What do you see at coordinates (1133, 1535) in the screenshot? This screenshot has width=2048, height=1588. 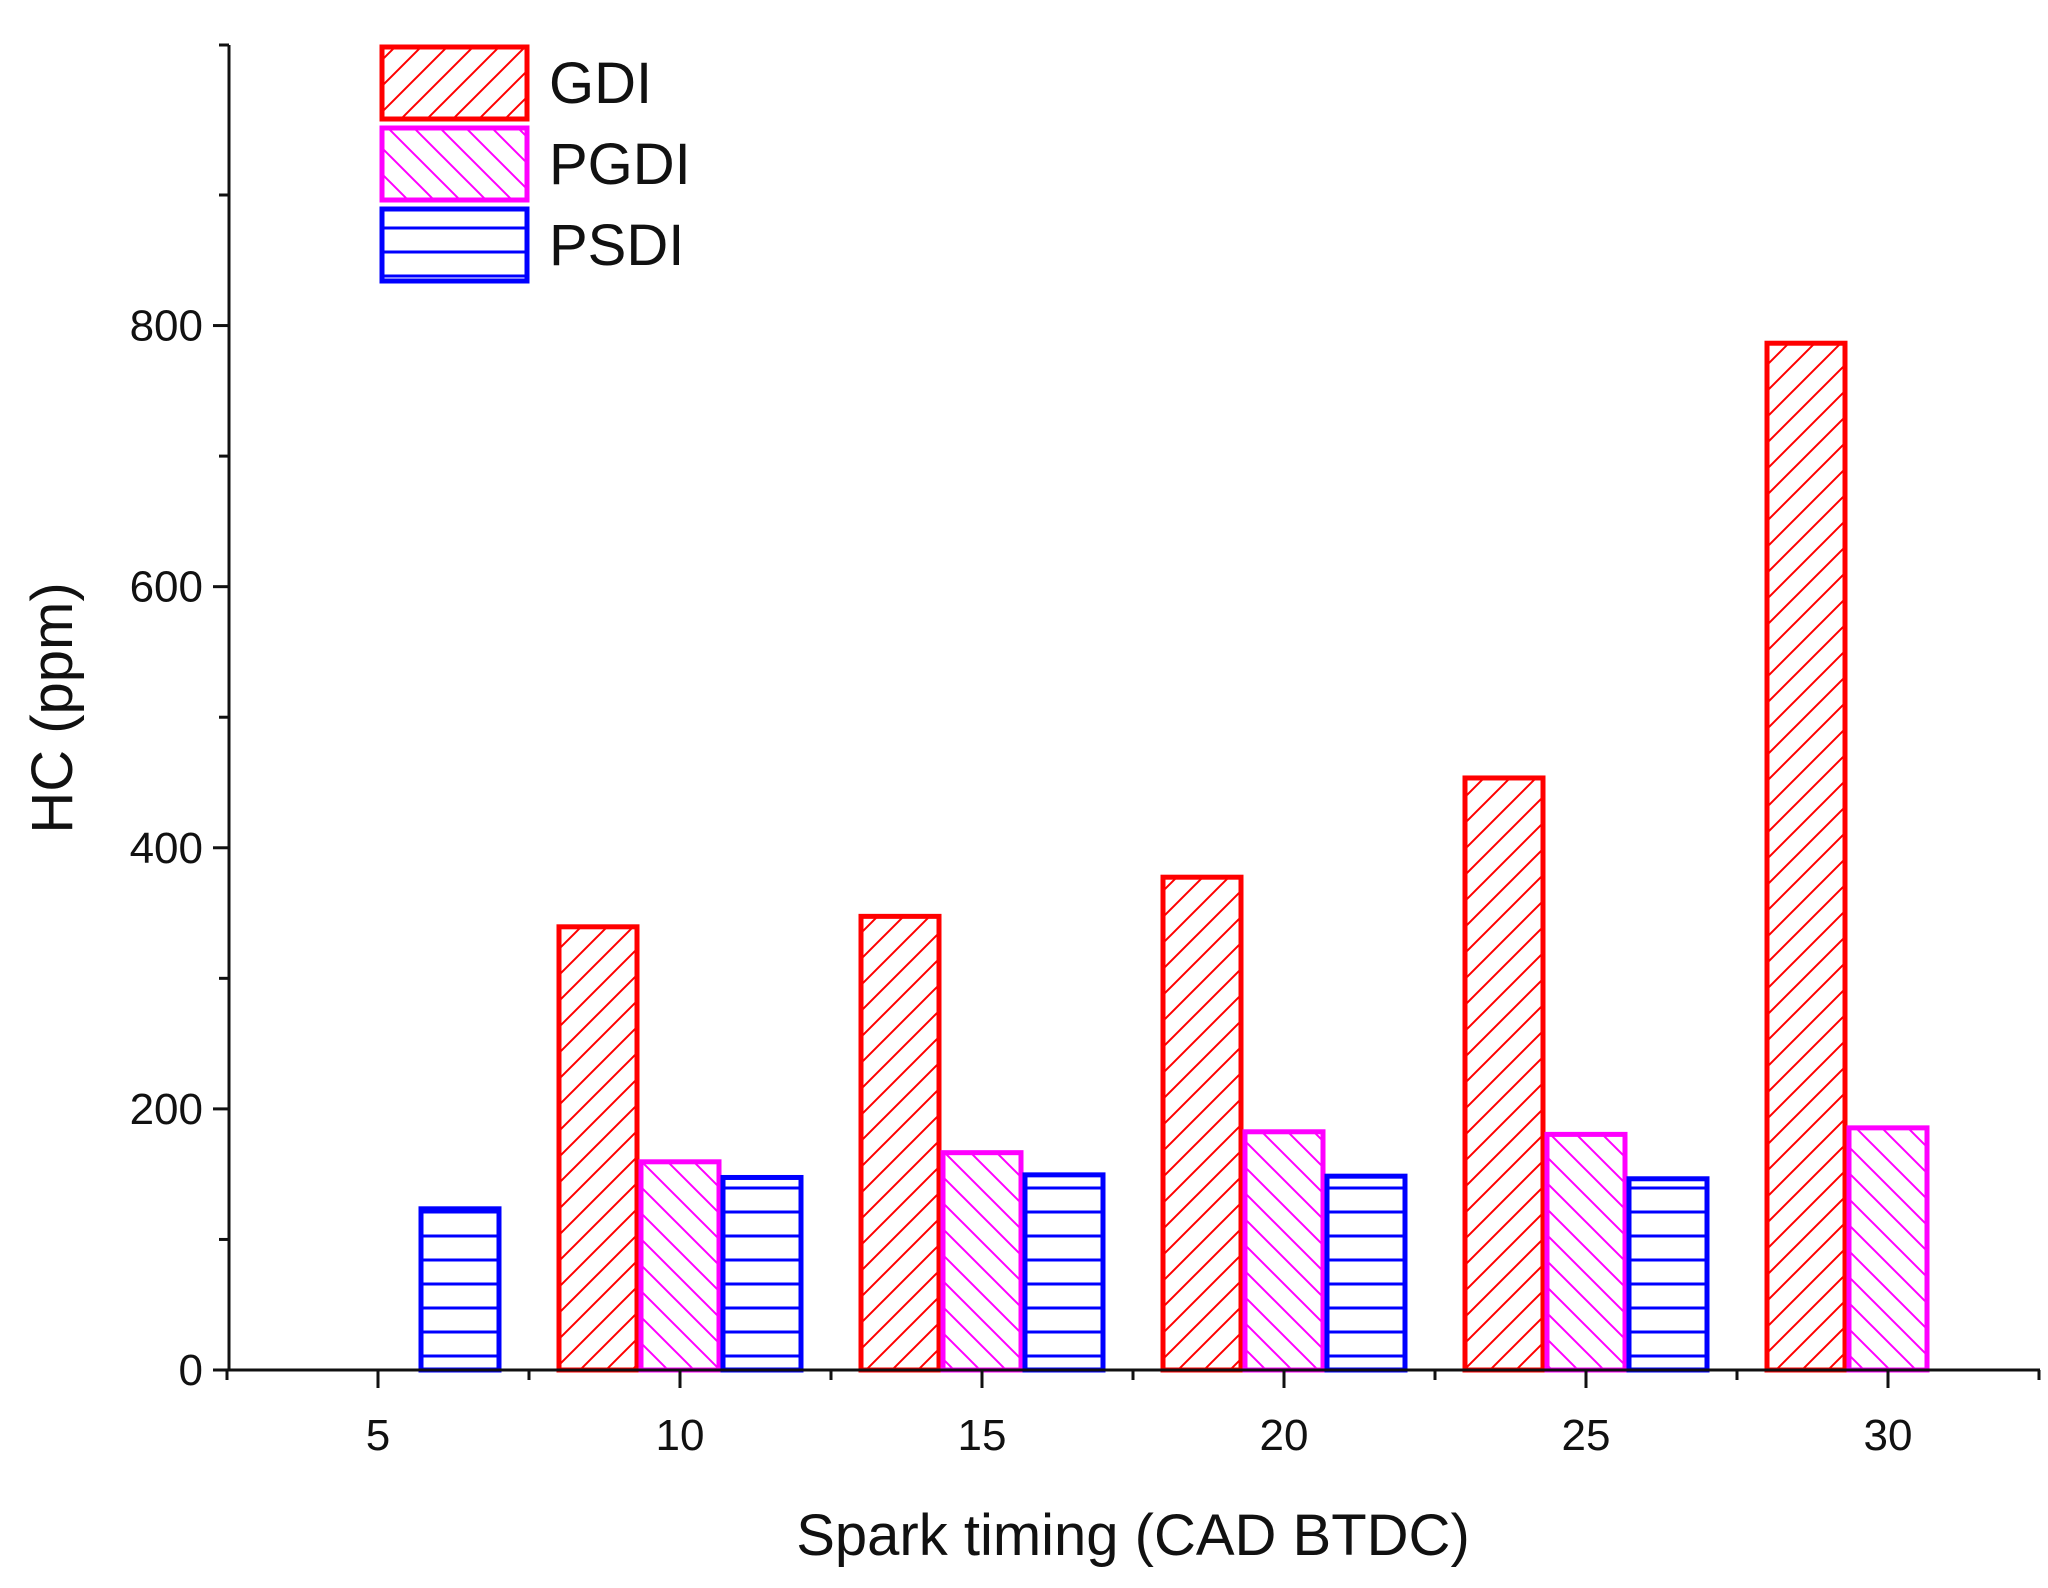 I see `x-axis-title: Spark timing (CAD BTDC)` at bounding box center [1133, 1535].